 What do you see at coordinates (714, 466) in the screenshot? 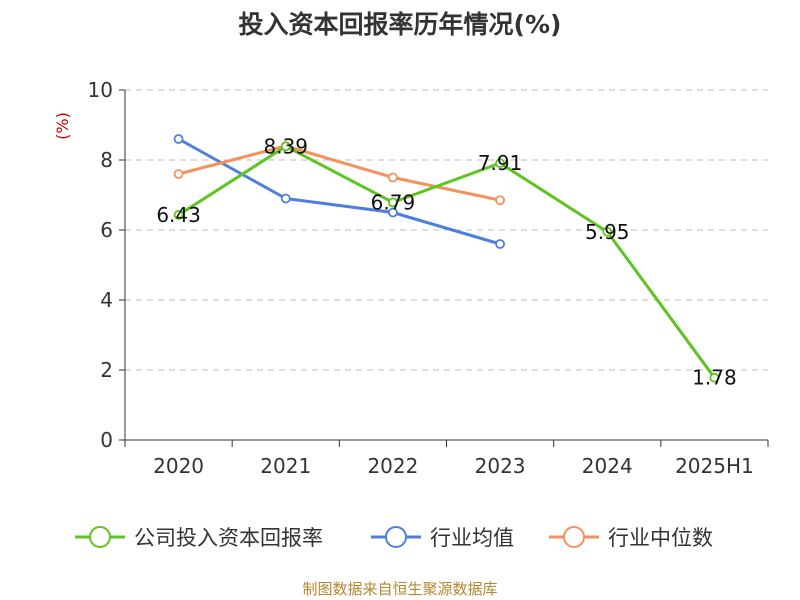
I see `x-tick-label: 2025H1` at bounding box center [714, 466].